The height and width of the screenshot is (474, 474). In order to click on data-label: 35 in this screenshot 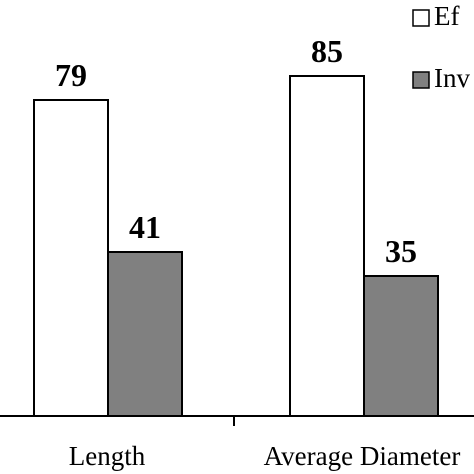, I will do `click(401, 251)`.